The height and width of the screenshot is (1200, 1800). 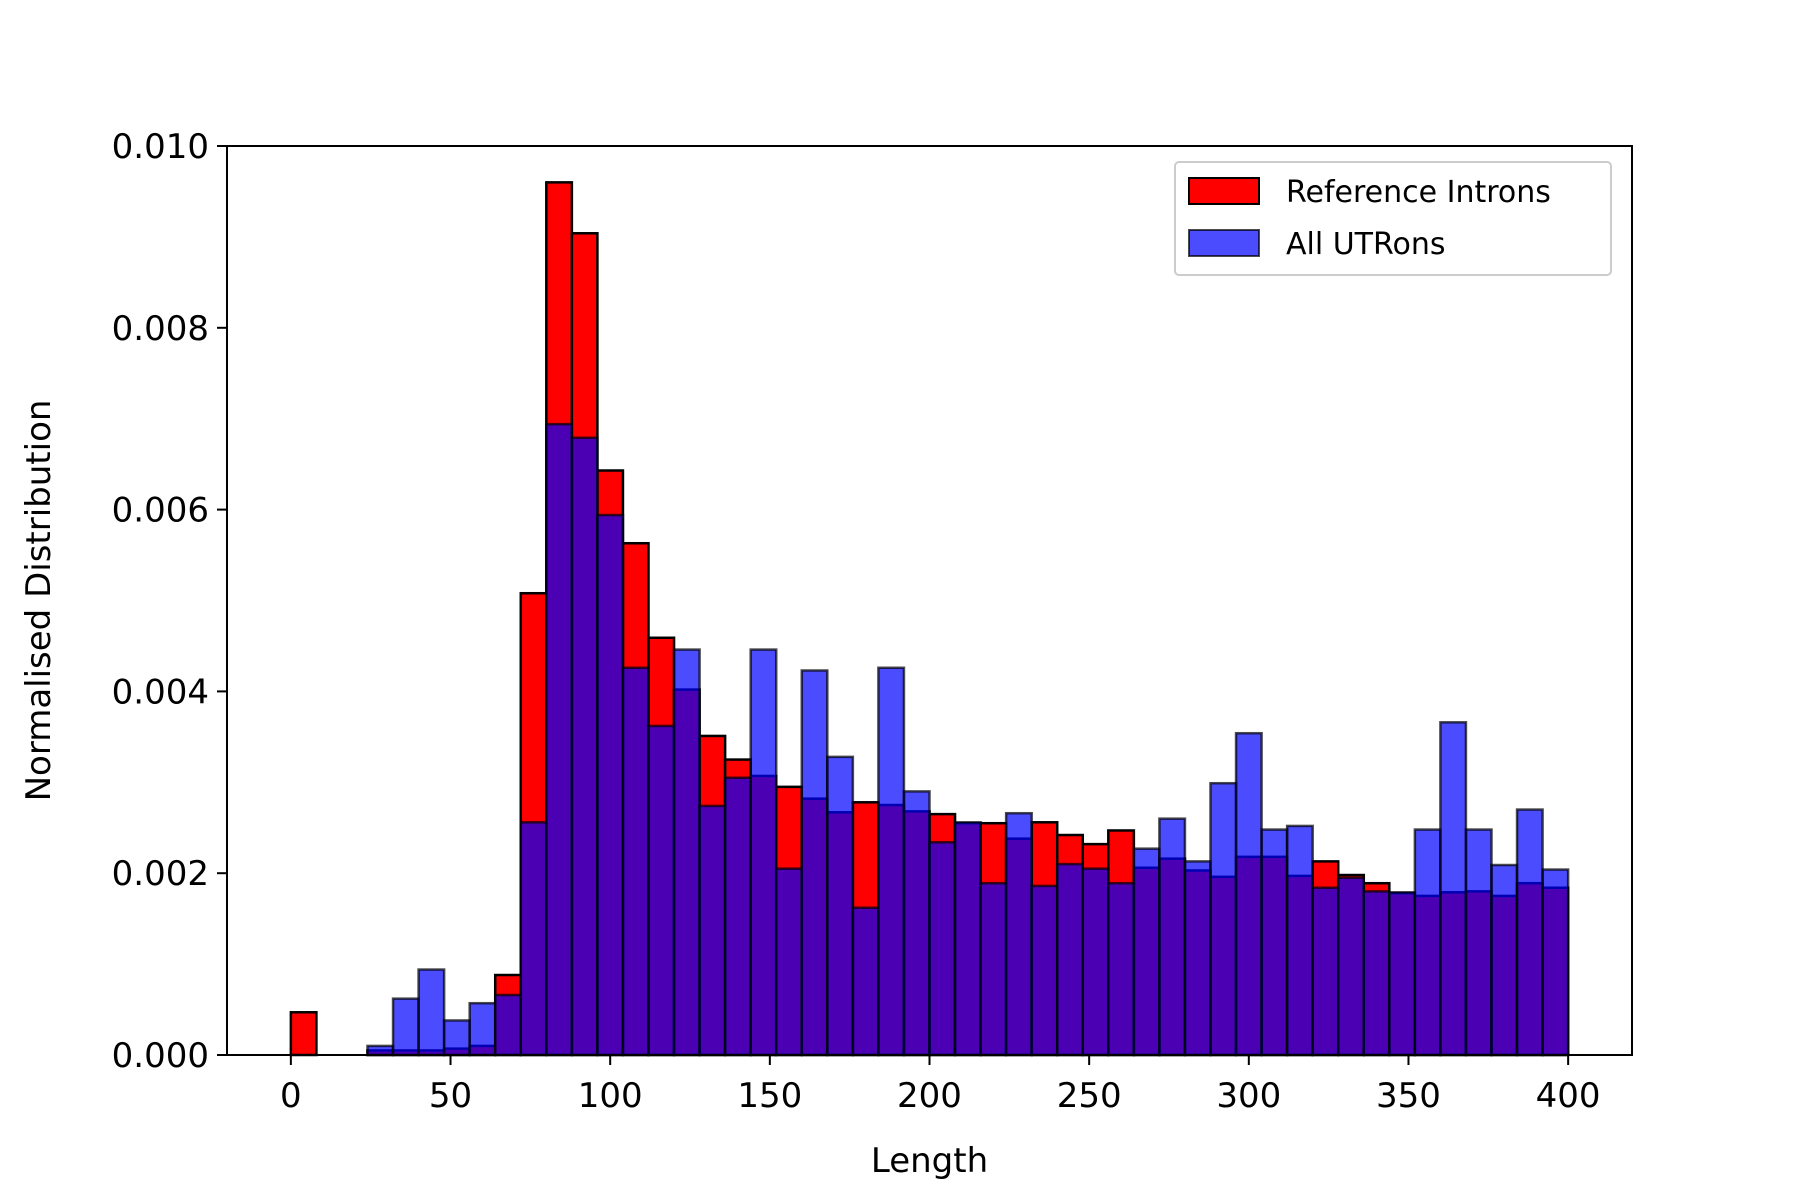 What do you see at coordinates (160, 1056) in the screenshot?
I see `y-tick-label: 0.000` at bounding box center [160, 1056].